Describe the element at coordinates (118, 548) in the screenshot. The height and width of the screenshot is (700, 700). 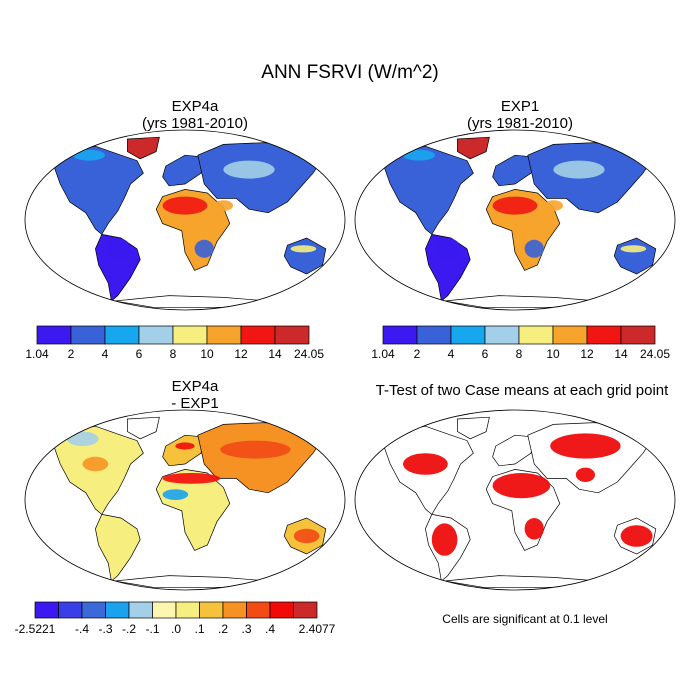
I see `land-south-america` at that location.